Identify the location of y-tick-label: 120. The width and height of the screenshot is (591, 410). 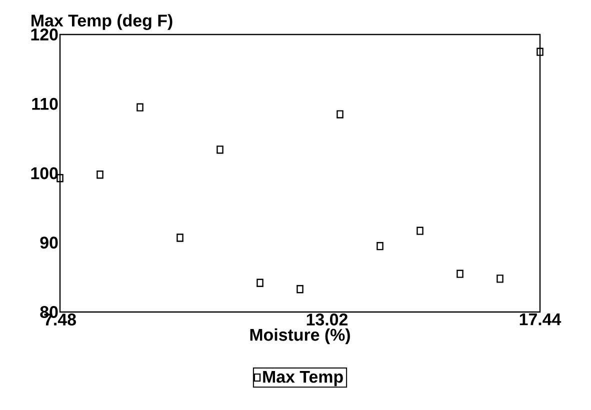
(44, 34).